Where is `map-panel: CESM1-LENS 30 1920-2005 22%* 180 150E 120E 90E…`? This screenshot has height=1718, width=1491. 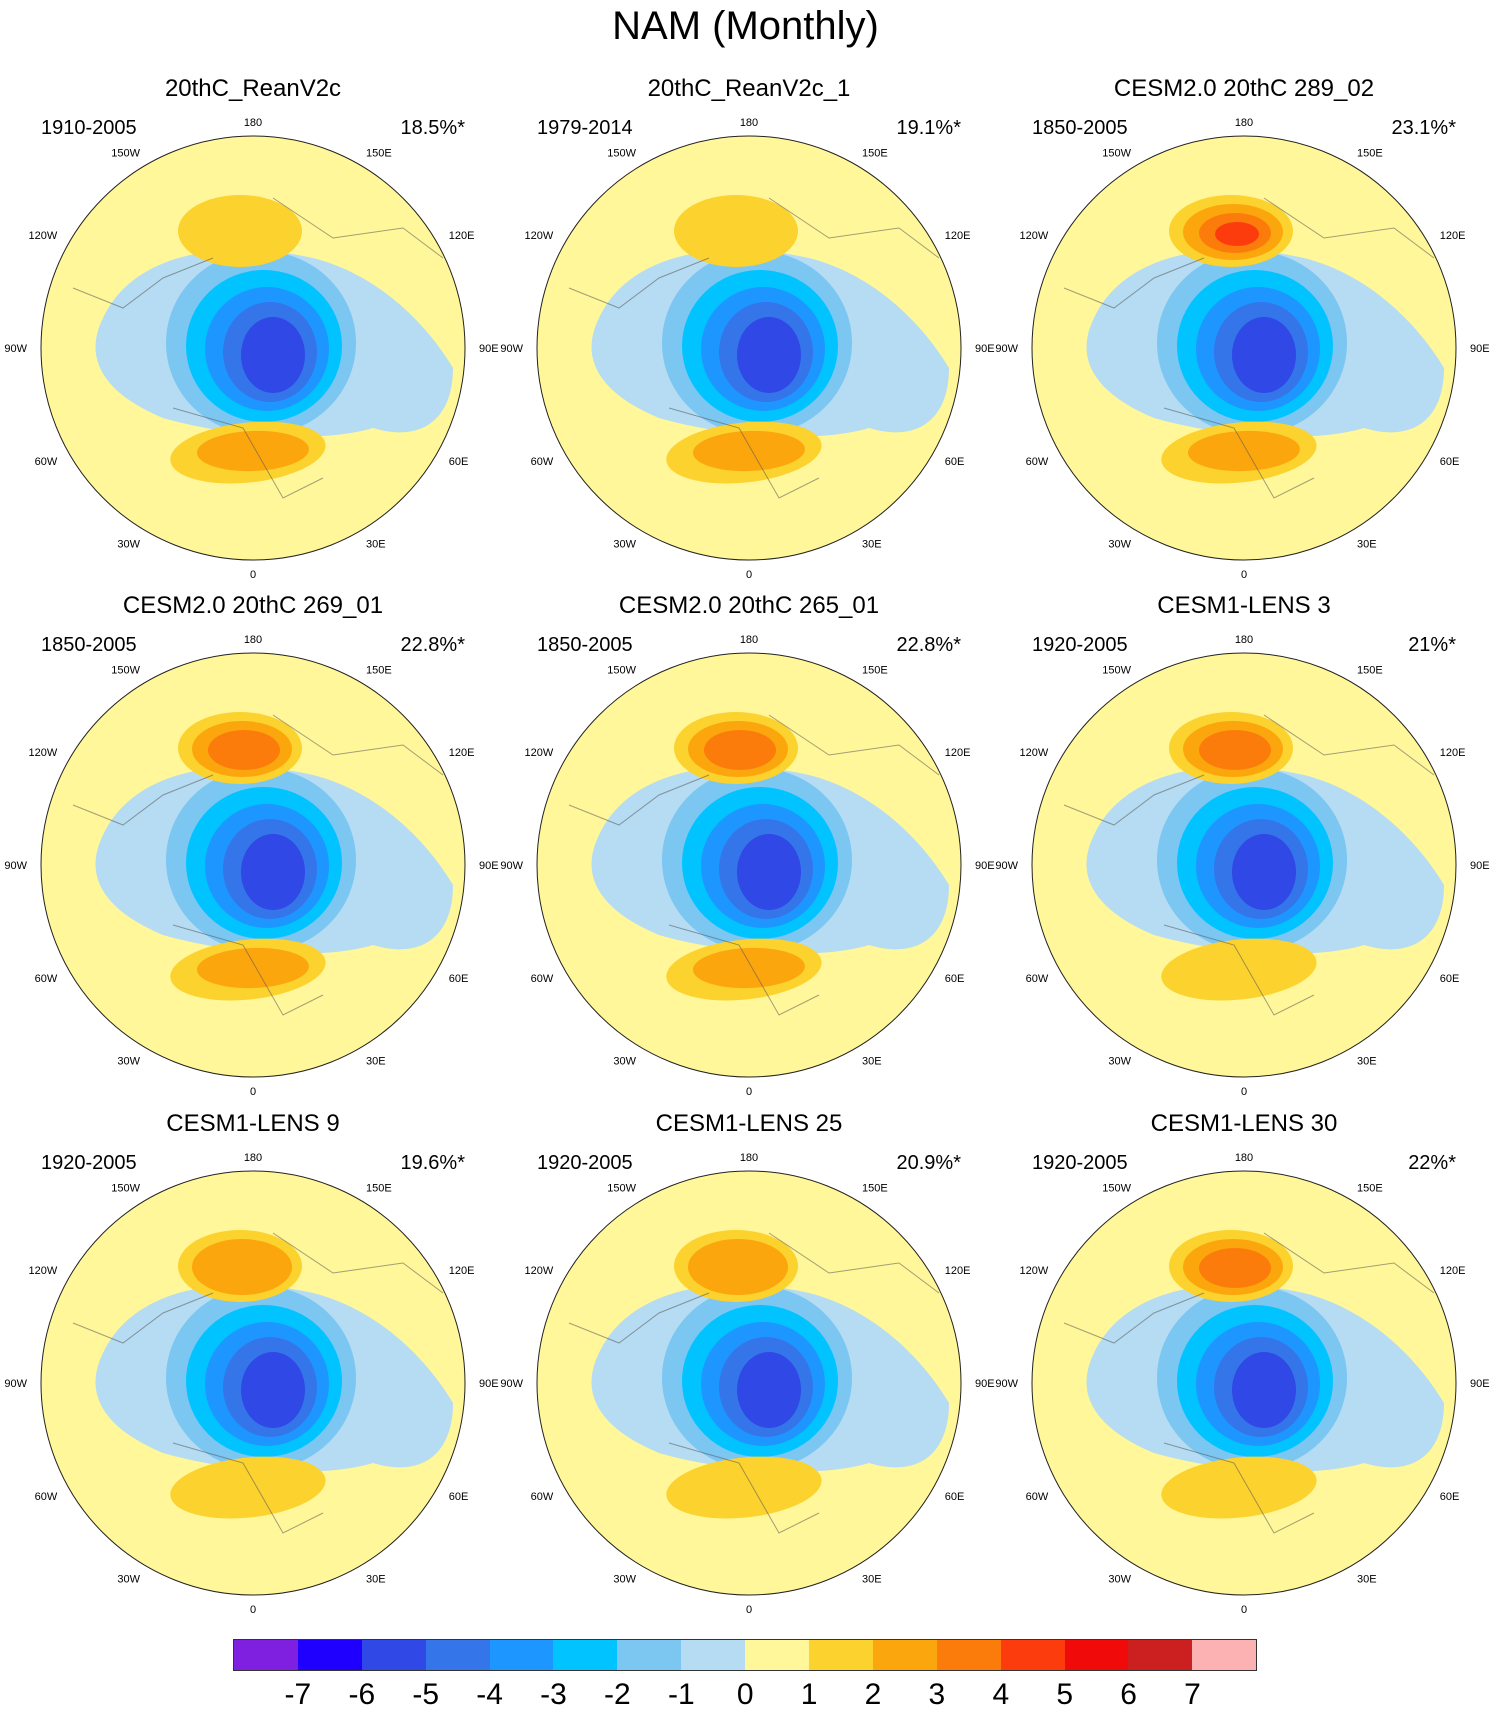 map-panel: CESM1-LENS 30 1920-2005 22%* 180 150E 120E 90E… is located at coordinates (1242, 1363).